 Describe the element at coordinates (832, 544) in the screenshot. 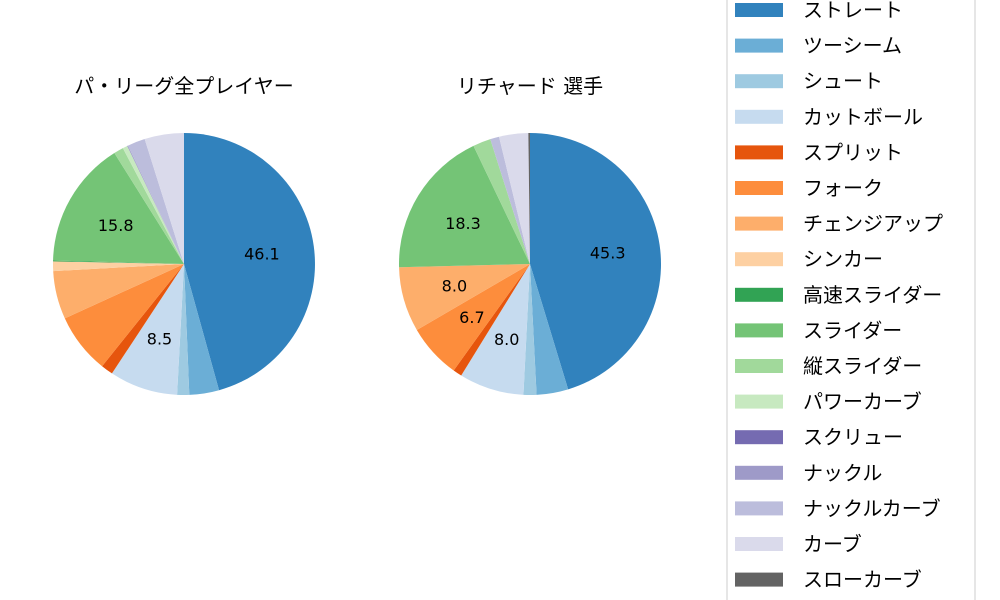

I see `legend-label: カーブ` at that location.